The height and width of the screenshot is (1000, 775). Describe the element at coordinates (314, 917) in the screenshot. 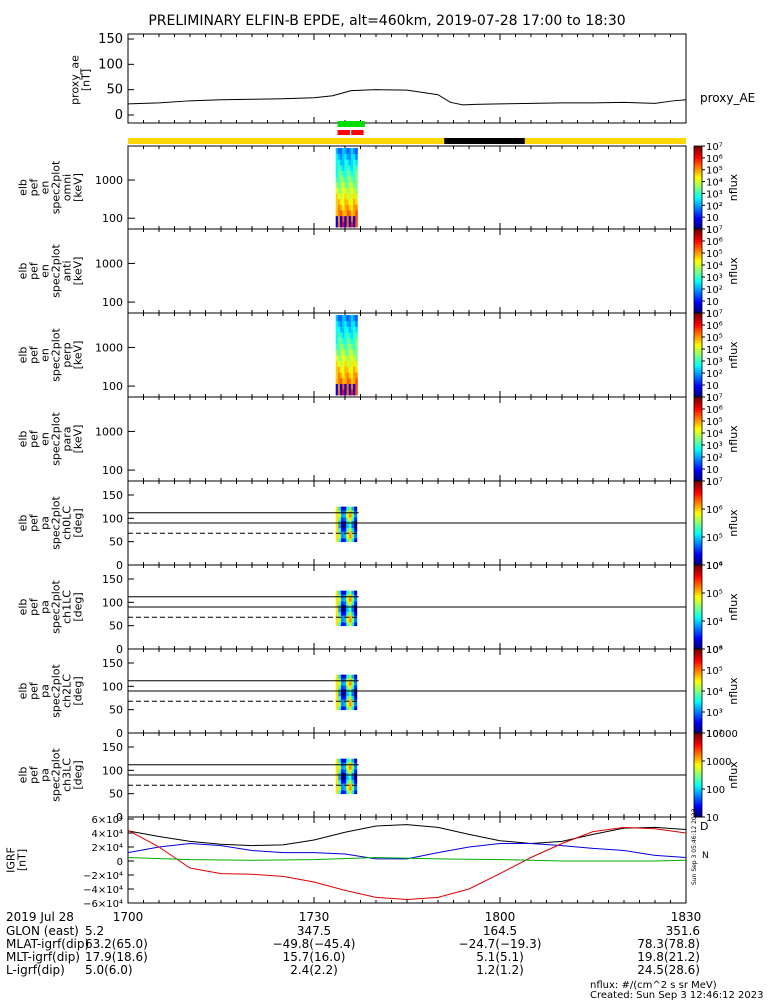

I see `x-axis-value: 1730` at that location.